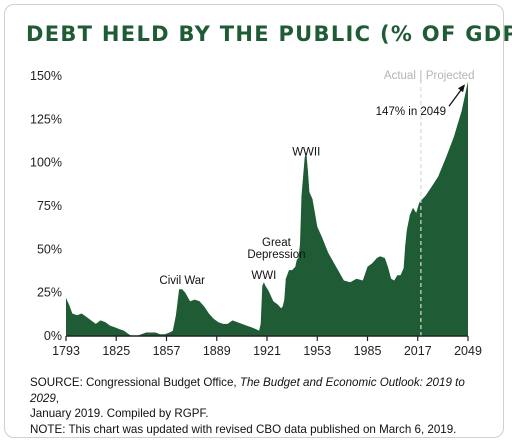 The height and width of the screenshot is (446, 512). I want to click on chart-title: DEBT HELD BY THE PUBLIC (% OF GDP), so click(269, 34).